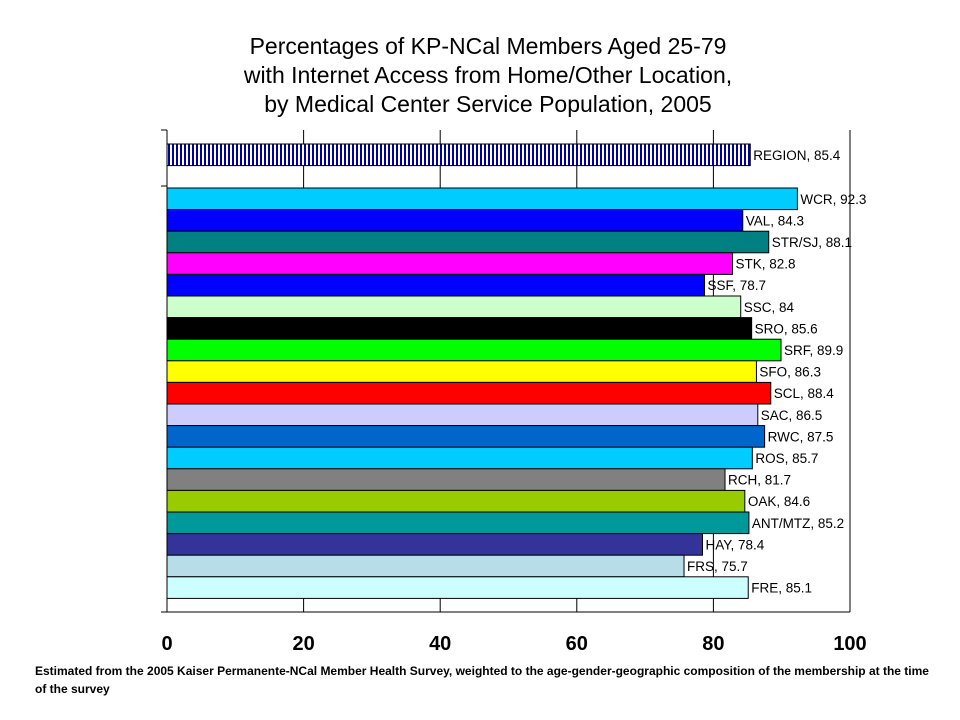 This screenshot has width=960, height=720. I want to click on bar-sfo, so click(461, 371).